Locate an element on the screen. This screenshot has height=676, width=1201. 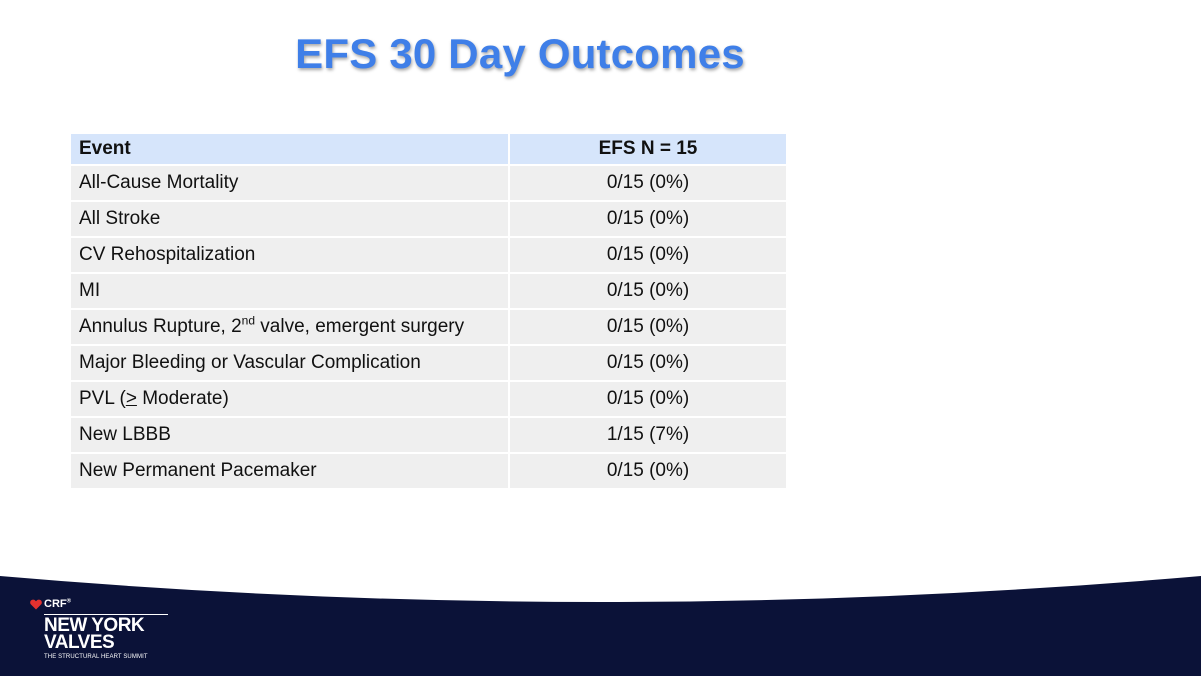
event-cell: CV Rehospitalization is located at coordinates (290, 256).